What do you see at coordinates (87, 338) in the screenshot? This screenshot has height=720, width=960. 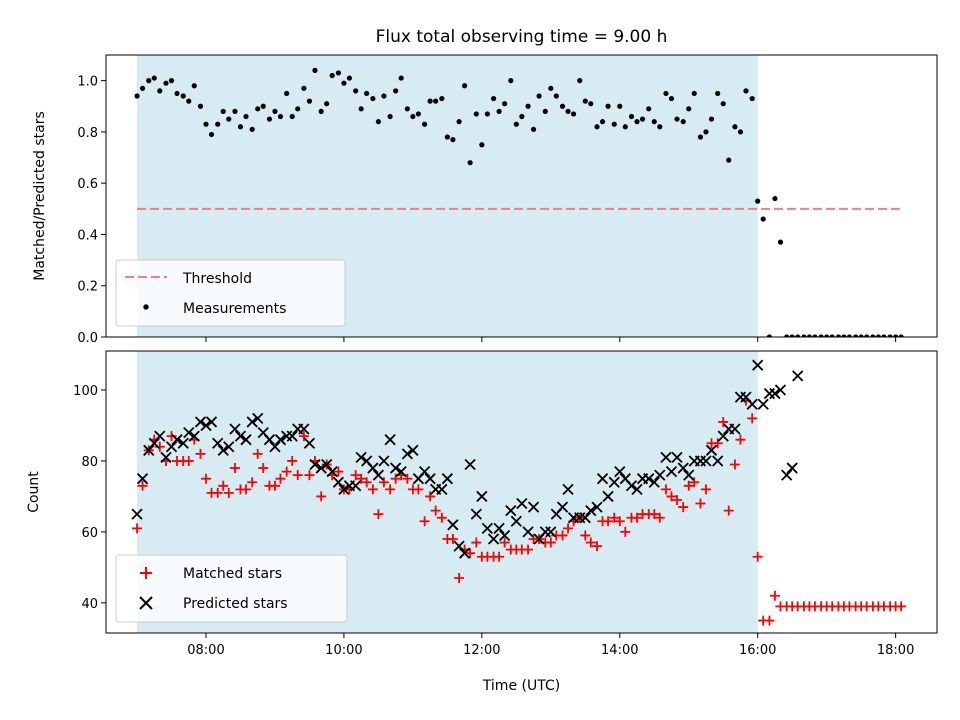 I see `top-y-tick-label: 0.0` at bounding box center [87, 338].